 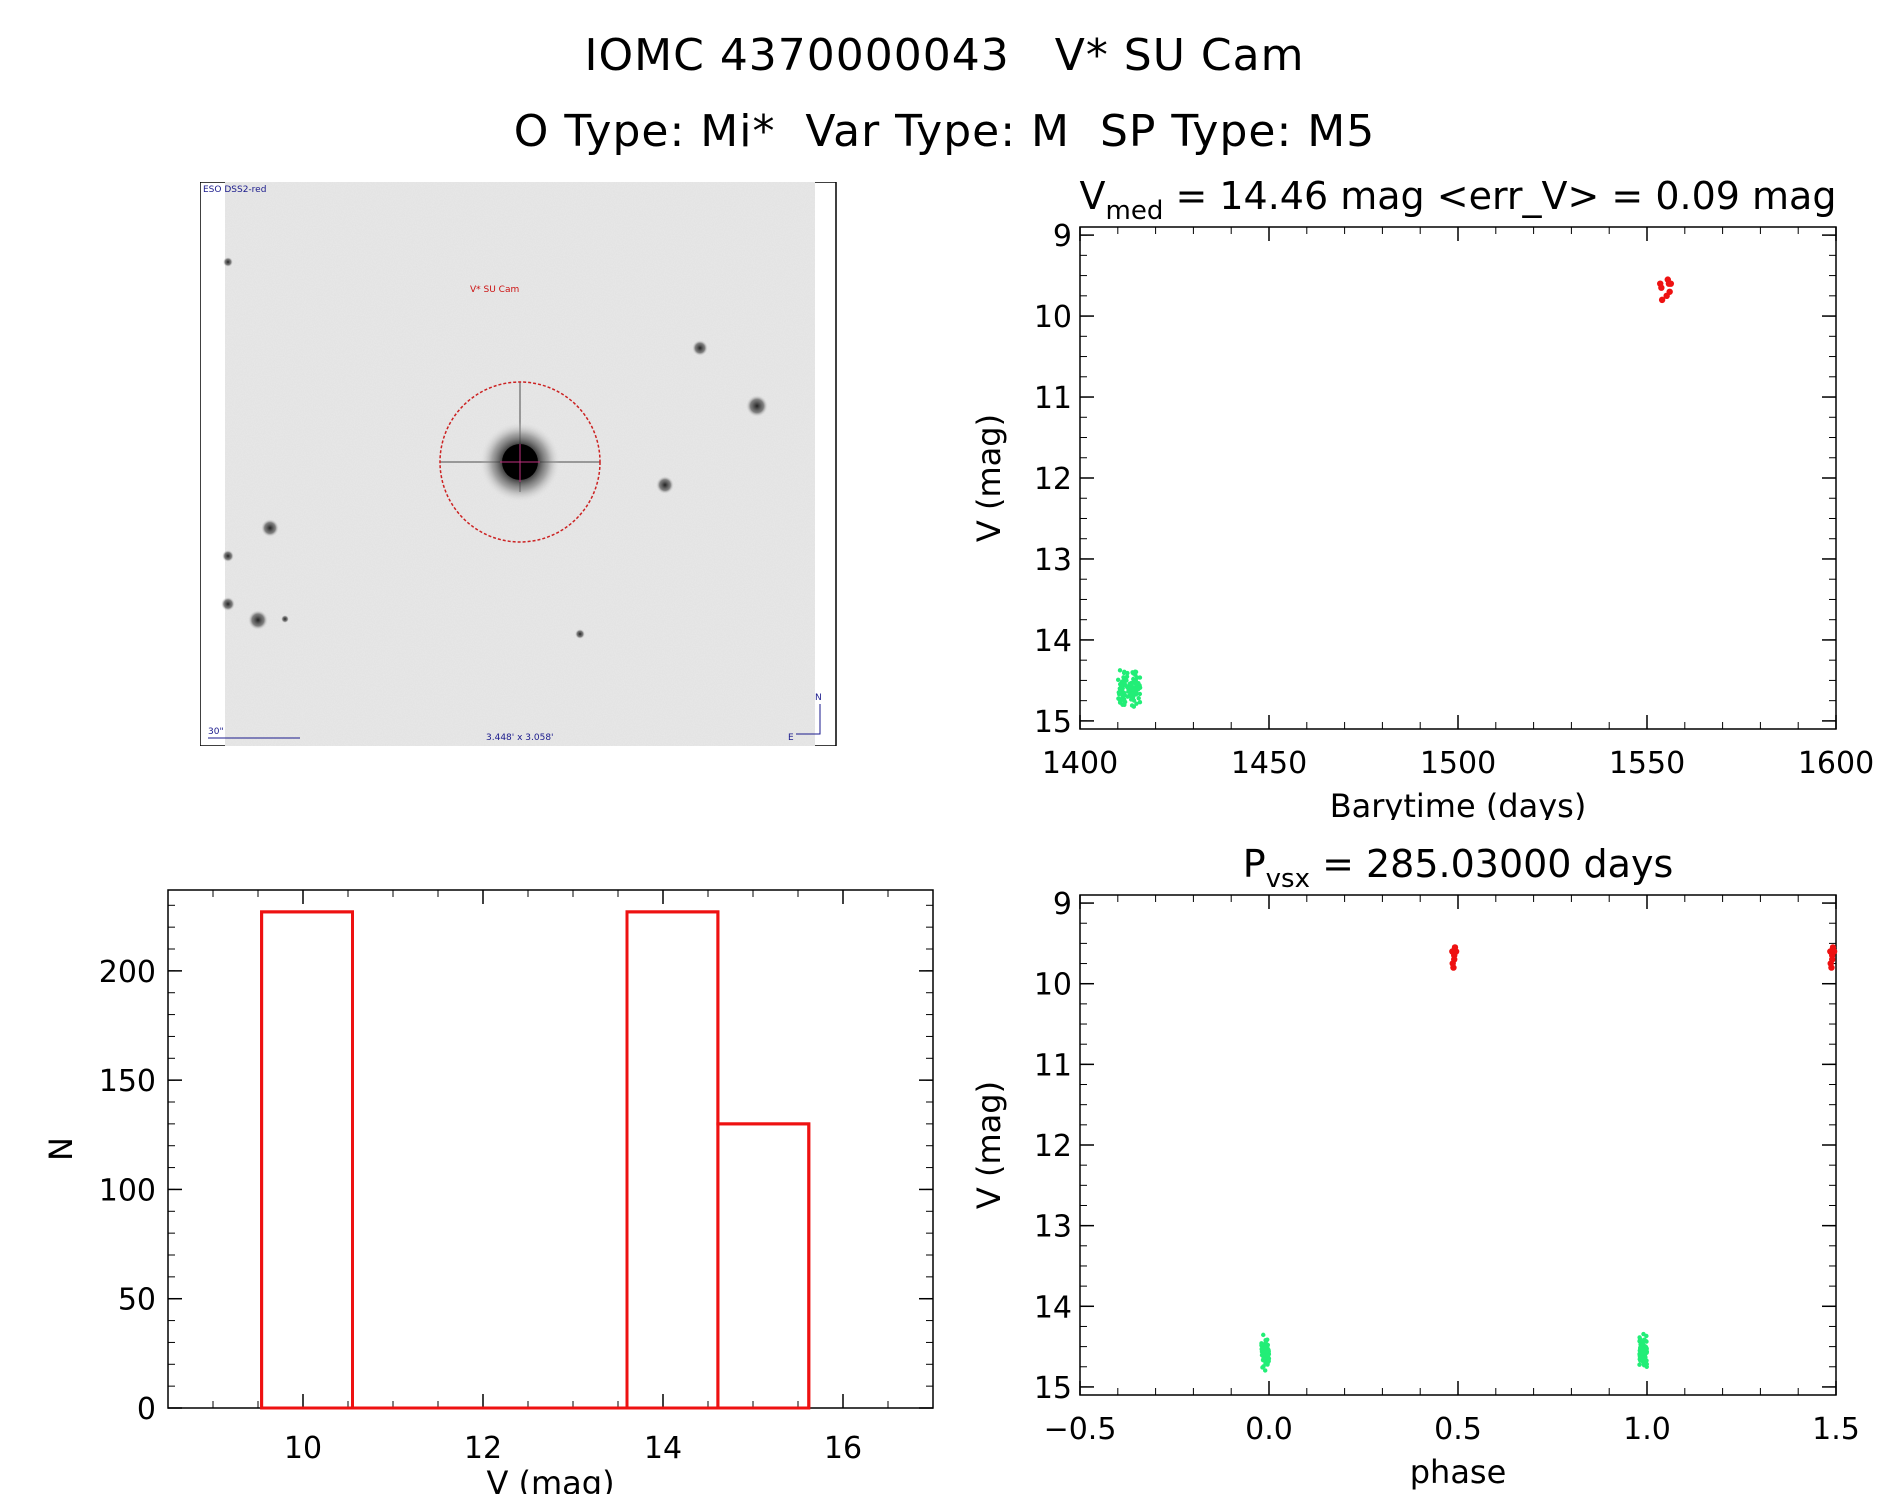 What do you see at coordinates (1269, 1429) in the screenshot?
I see `phased-xtick-label: 0.0` at bounding box center [1269, 1429].